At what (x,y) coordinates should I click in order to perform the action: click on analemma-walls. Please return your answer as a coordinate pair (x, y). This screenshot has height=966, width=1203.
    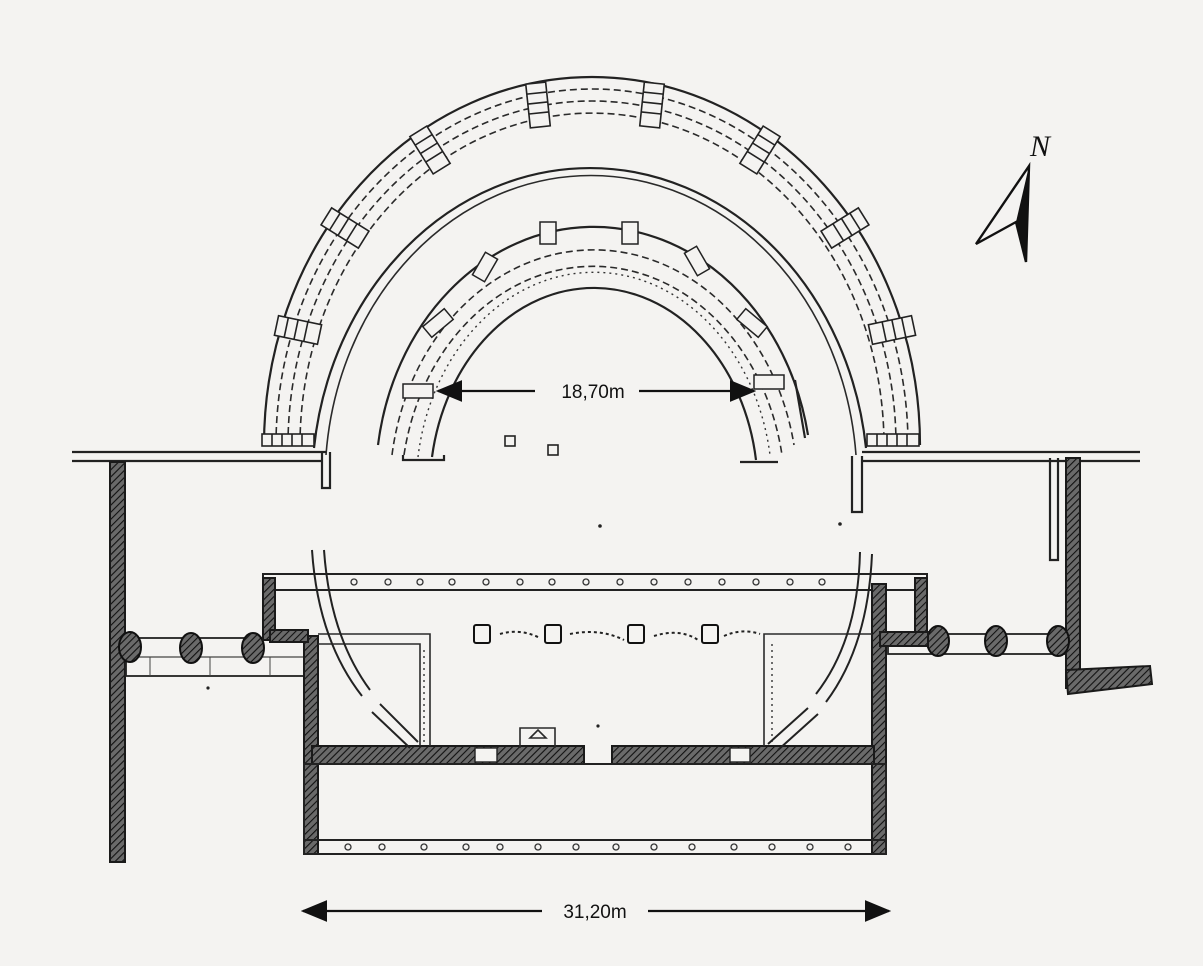
    Looking at the image, I should click on (606, 482).